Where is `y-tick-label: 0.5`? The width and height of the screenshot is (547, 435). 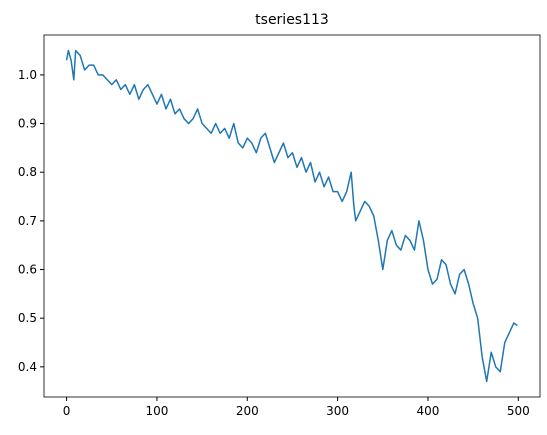 y-tick-label: 0.5 is located at coordinates (27, 318).